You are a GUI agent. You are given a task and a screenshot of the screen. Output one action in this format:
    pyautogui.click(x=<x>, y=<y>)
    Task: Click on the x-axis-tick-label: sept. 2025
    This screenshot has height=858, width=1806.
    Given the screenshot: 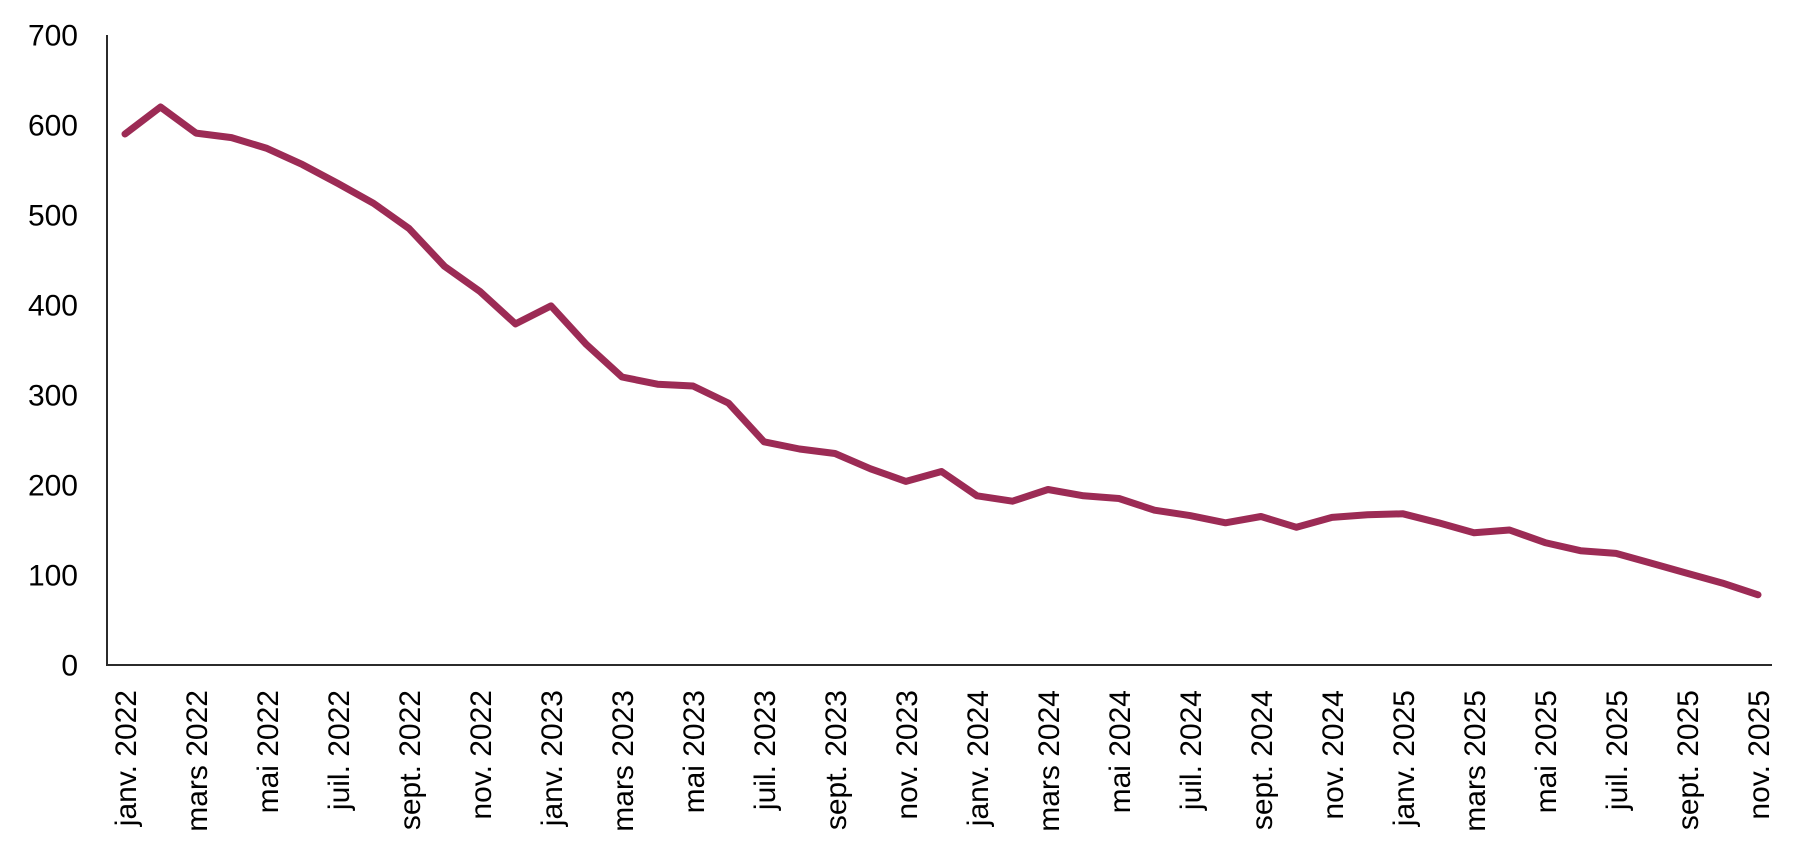 What is the action you would take?
    pyautogui.click(x=1688, y=760)
    